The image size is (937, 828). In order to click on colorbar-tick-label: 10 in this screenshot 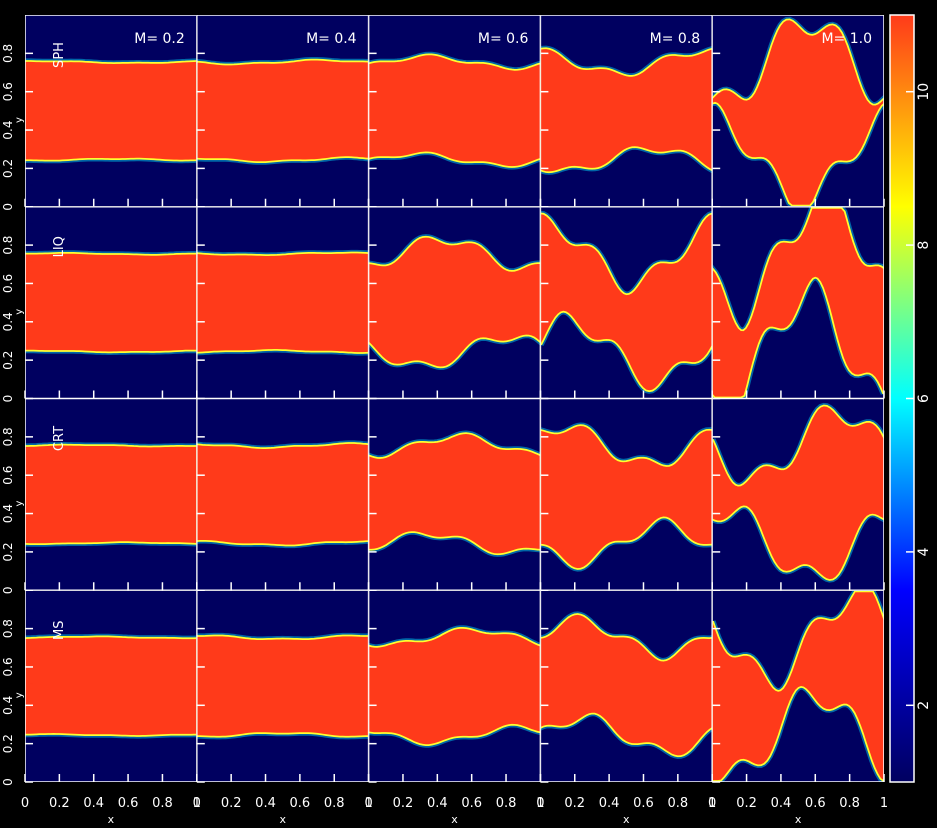, I will do `click(924, 92)`.